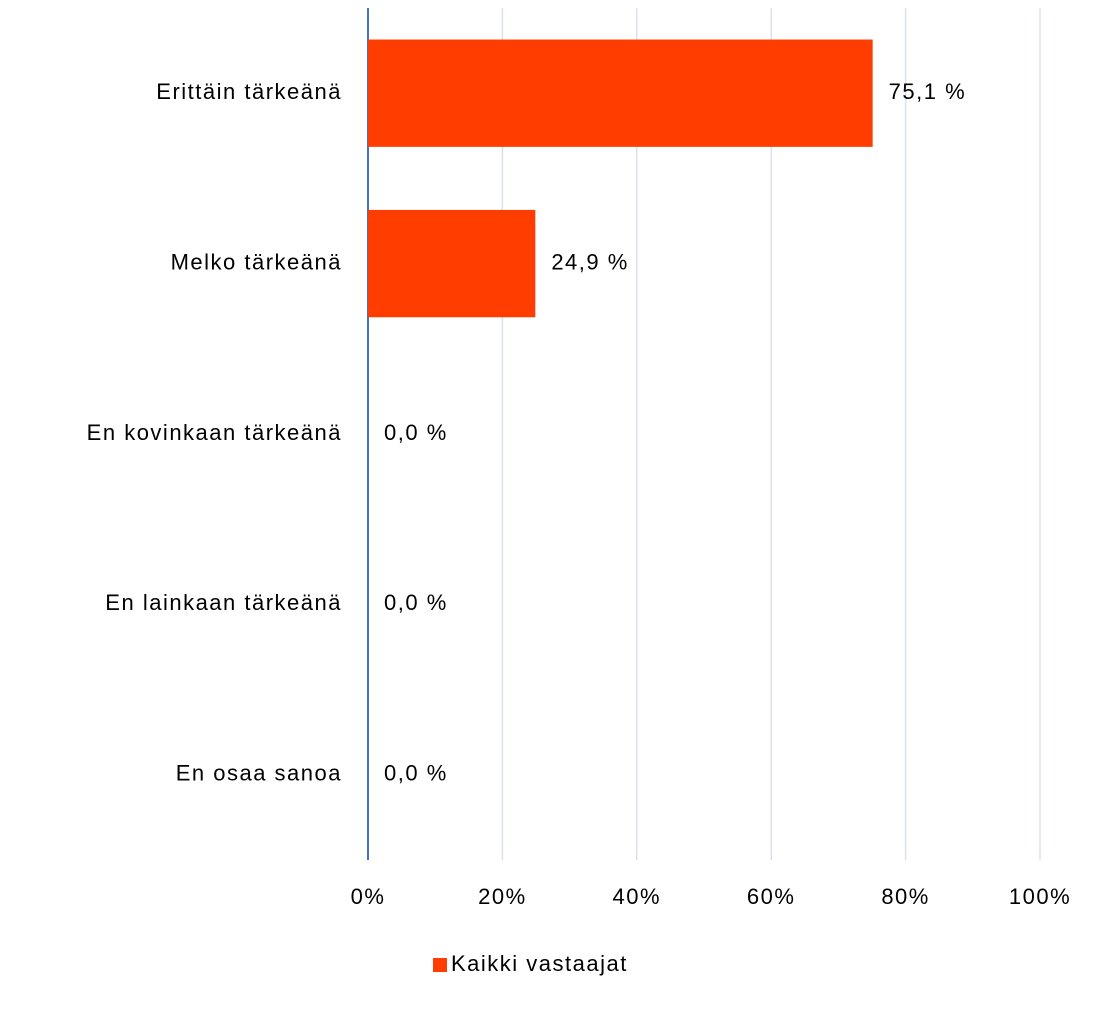  What do you see at coordinates (1040, 896) in the screenshot?
I see `x-tick-label: 100%` at bounding box center [1040, 896].